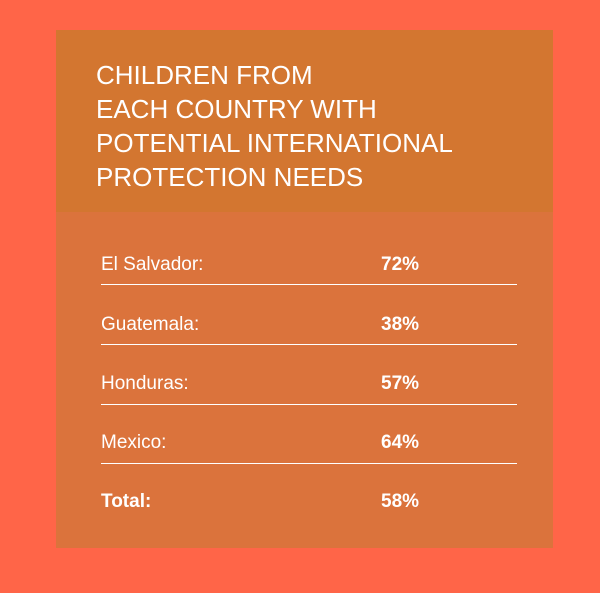 This screenshot has width=600, height=593. What do you see at coordinates (236, 109) in the screenshot?
I see `card-title-line-2: EACH COUNTRY WITH` at bounding box center [236, 109].